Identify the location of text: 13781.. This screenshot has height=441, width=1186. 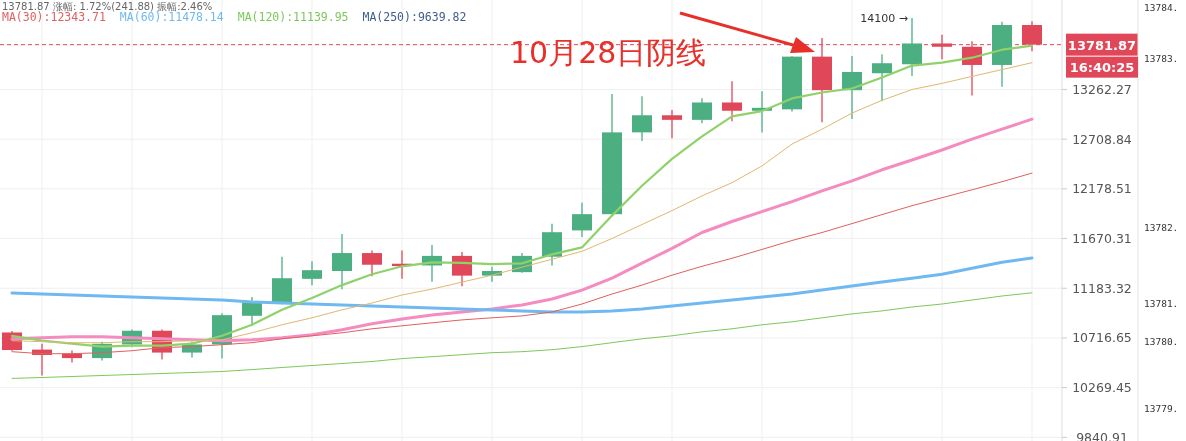
(1161, 303).